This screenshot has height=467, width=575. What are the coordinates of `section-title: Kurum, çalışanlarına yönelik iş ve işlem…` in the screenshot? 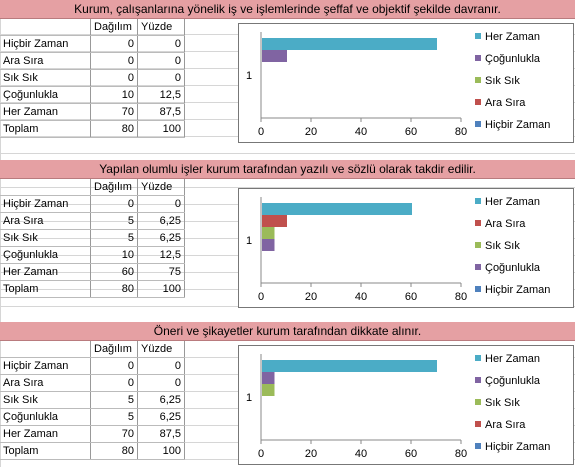 It's located at (287, 9).